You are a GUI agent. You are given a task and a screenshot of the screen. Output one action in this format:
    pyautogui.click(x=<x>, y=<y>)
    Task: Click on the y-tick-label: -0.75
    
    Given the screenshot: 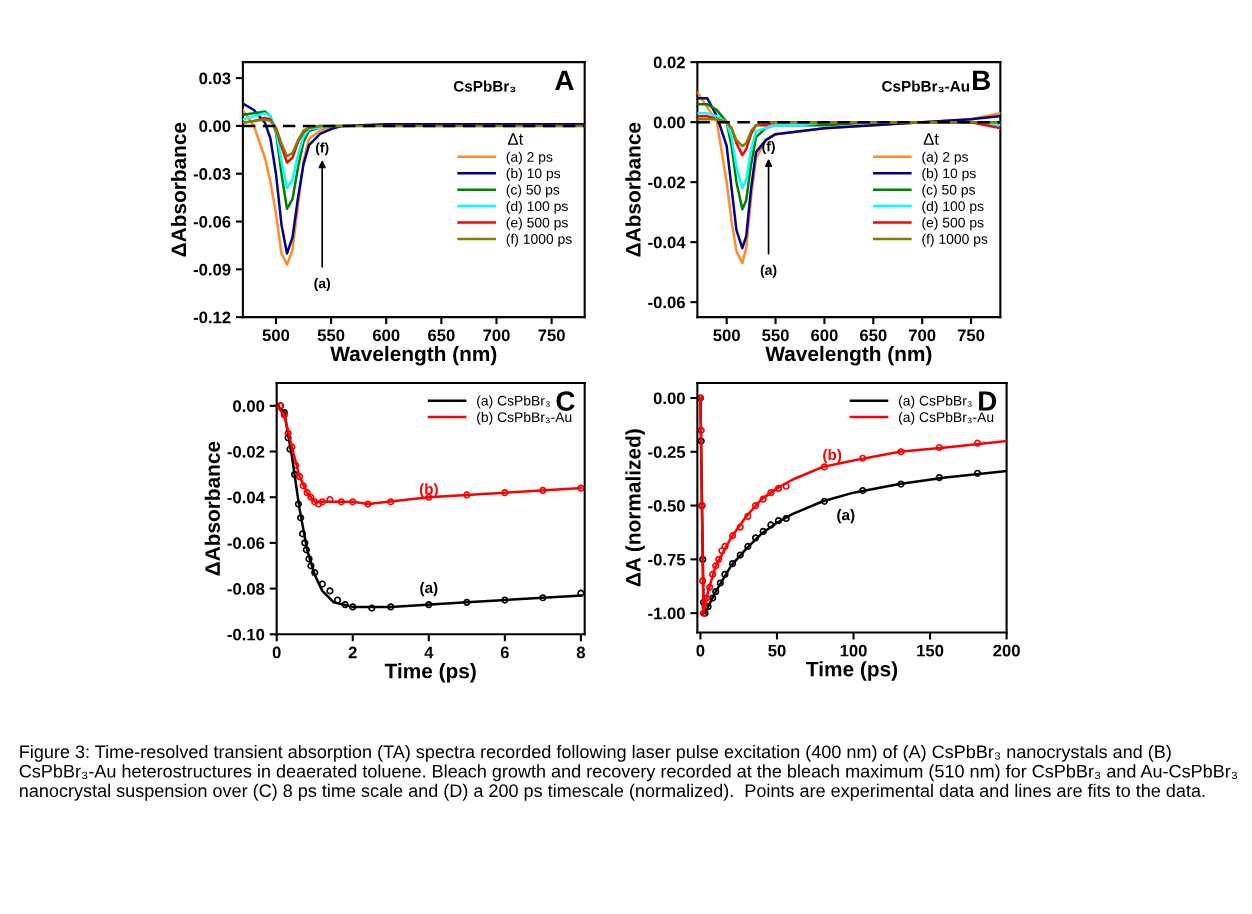 What is the action you would take?
    pyautogui.click(x=667, y=559)
    